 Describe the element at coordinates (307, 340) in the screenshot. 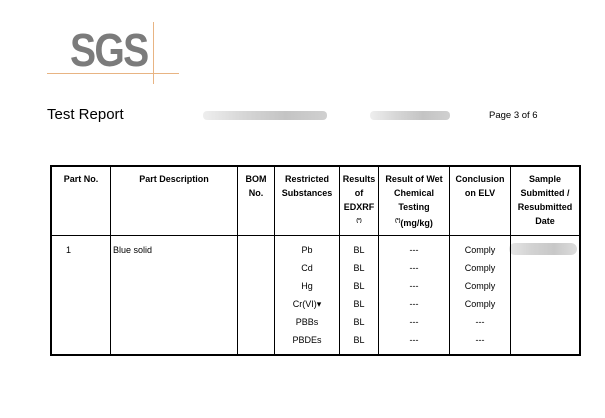

I see `substance-value: PBDEs` at that location.